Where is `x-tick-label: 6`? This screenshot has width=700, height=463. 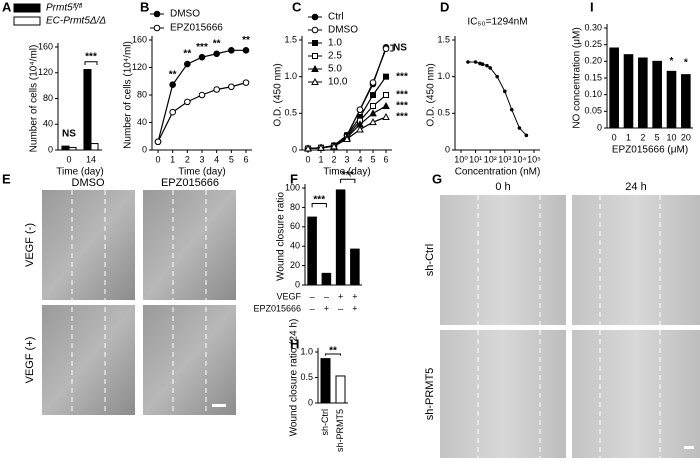 x-tick-label: 6 is located at coordinates (245, 159).